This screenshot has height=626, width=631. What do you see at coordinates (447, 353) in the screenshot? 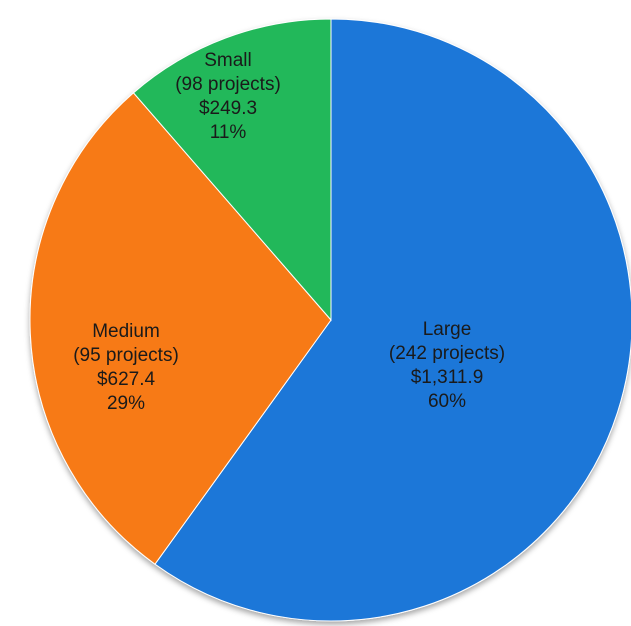
I see `slice-projects-label-large: (242 projects)` at bounding box center [447, 353].